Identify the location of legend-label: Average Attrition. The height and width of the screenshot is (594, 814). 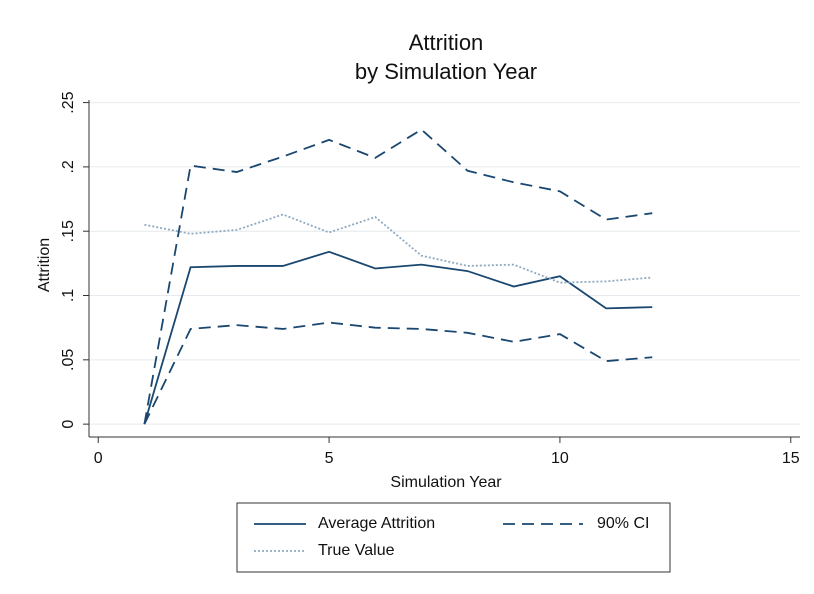
(376, 523).